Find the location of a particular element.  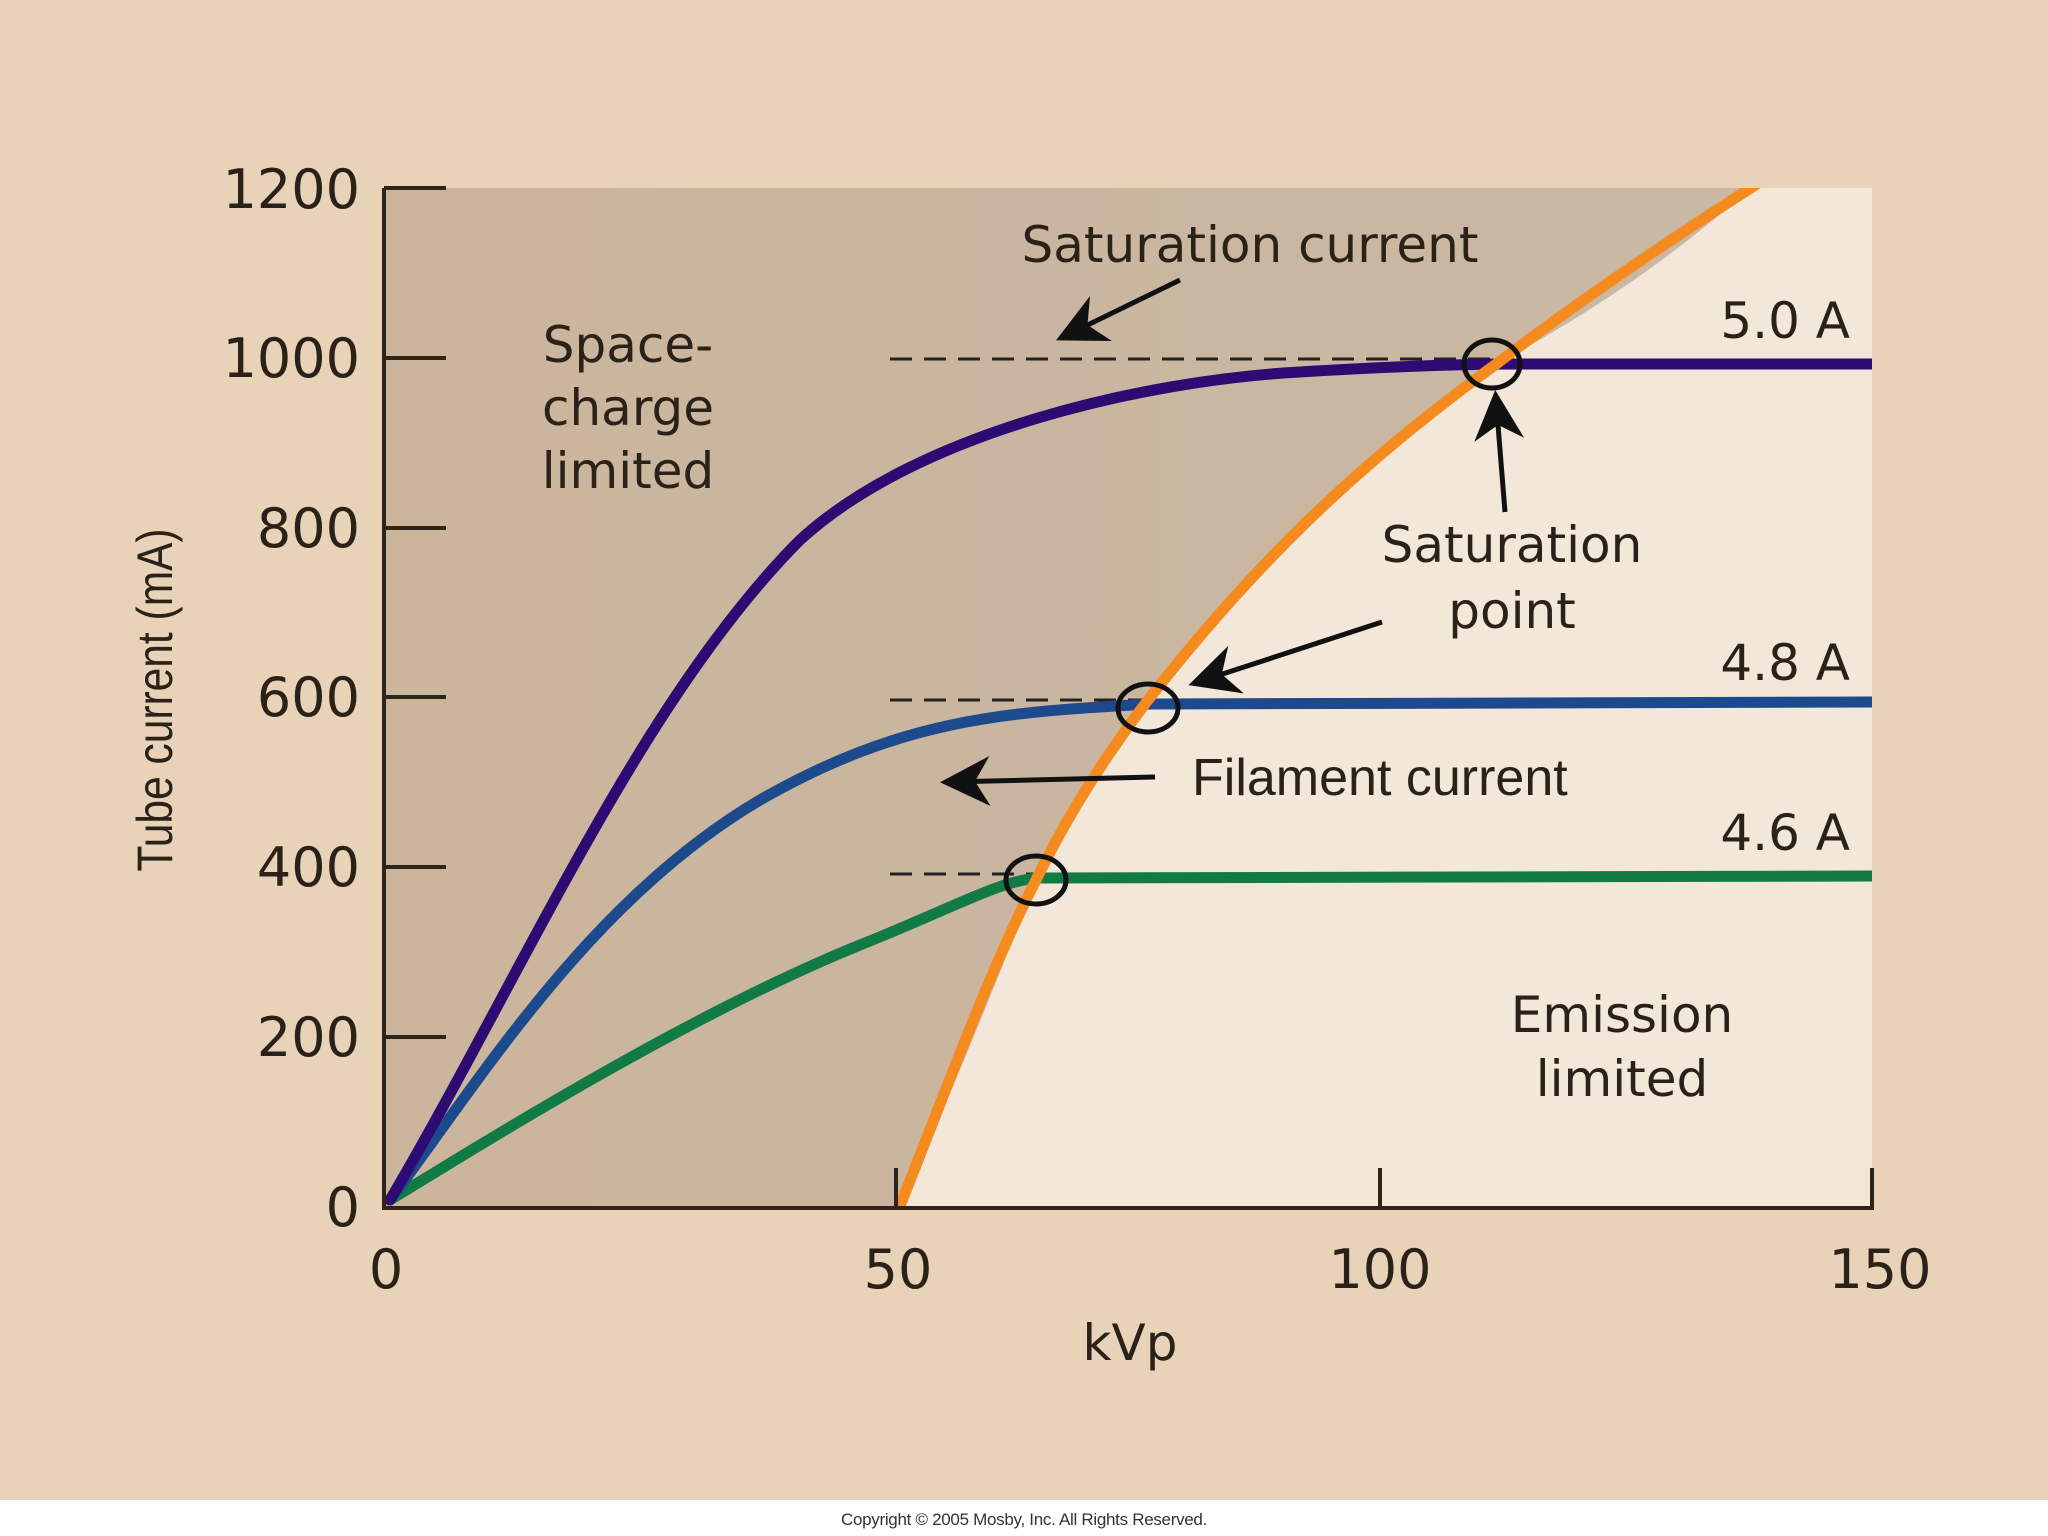

y-tick-1200: 1200 is located at coordinates (291, 189).